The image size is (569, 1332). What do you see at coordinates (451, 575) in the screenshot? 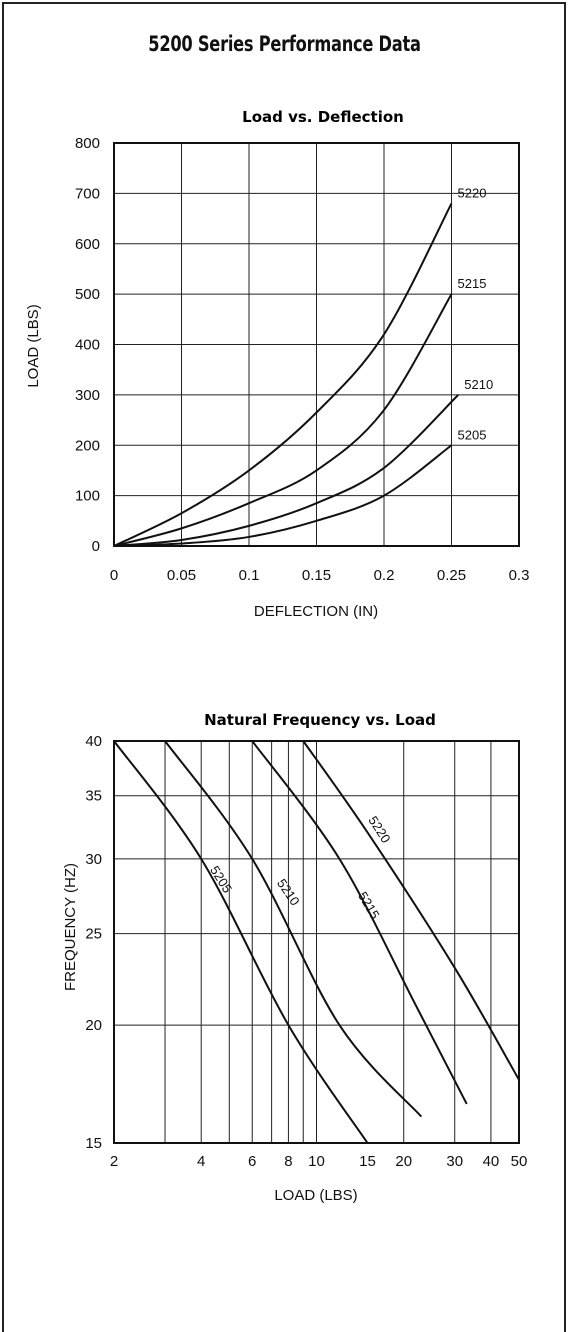
I see `chart1-x-tick-label: 0.25` at bounding box center [451, 575].